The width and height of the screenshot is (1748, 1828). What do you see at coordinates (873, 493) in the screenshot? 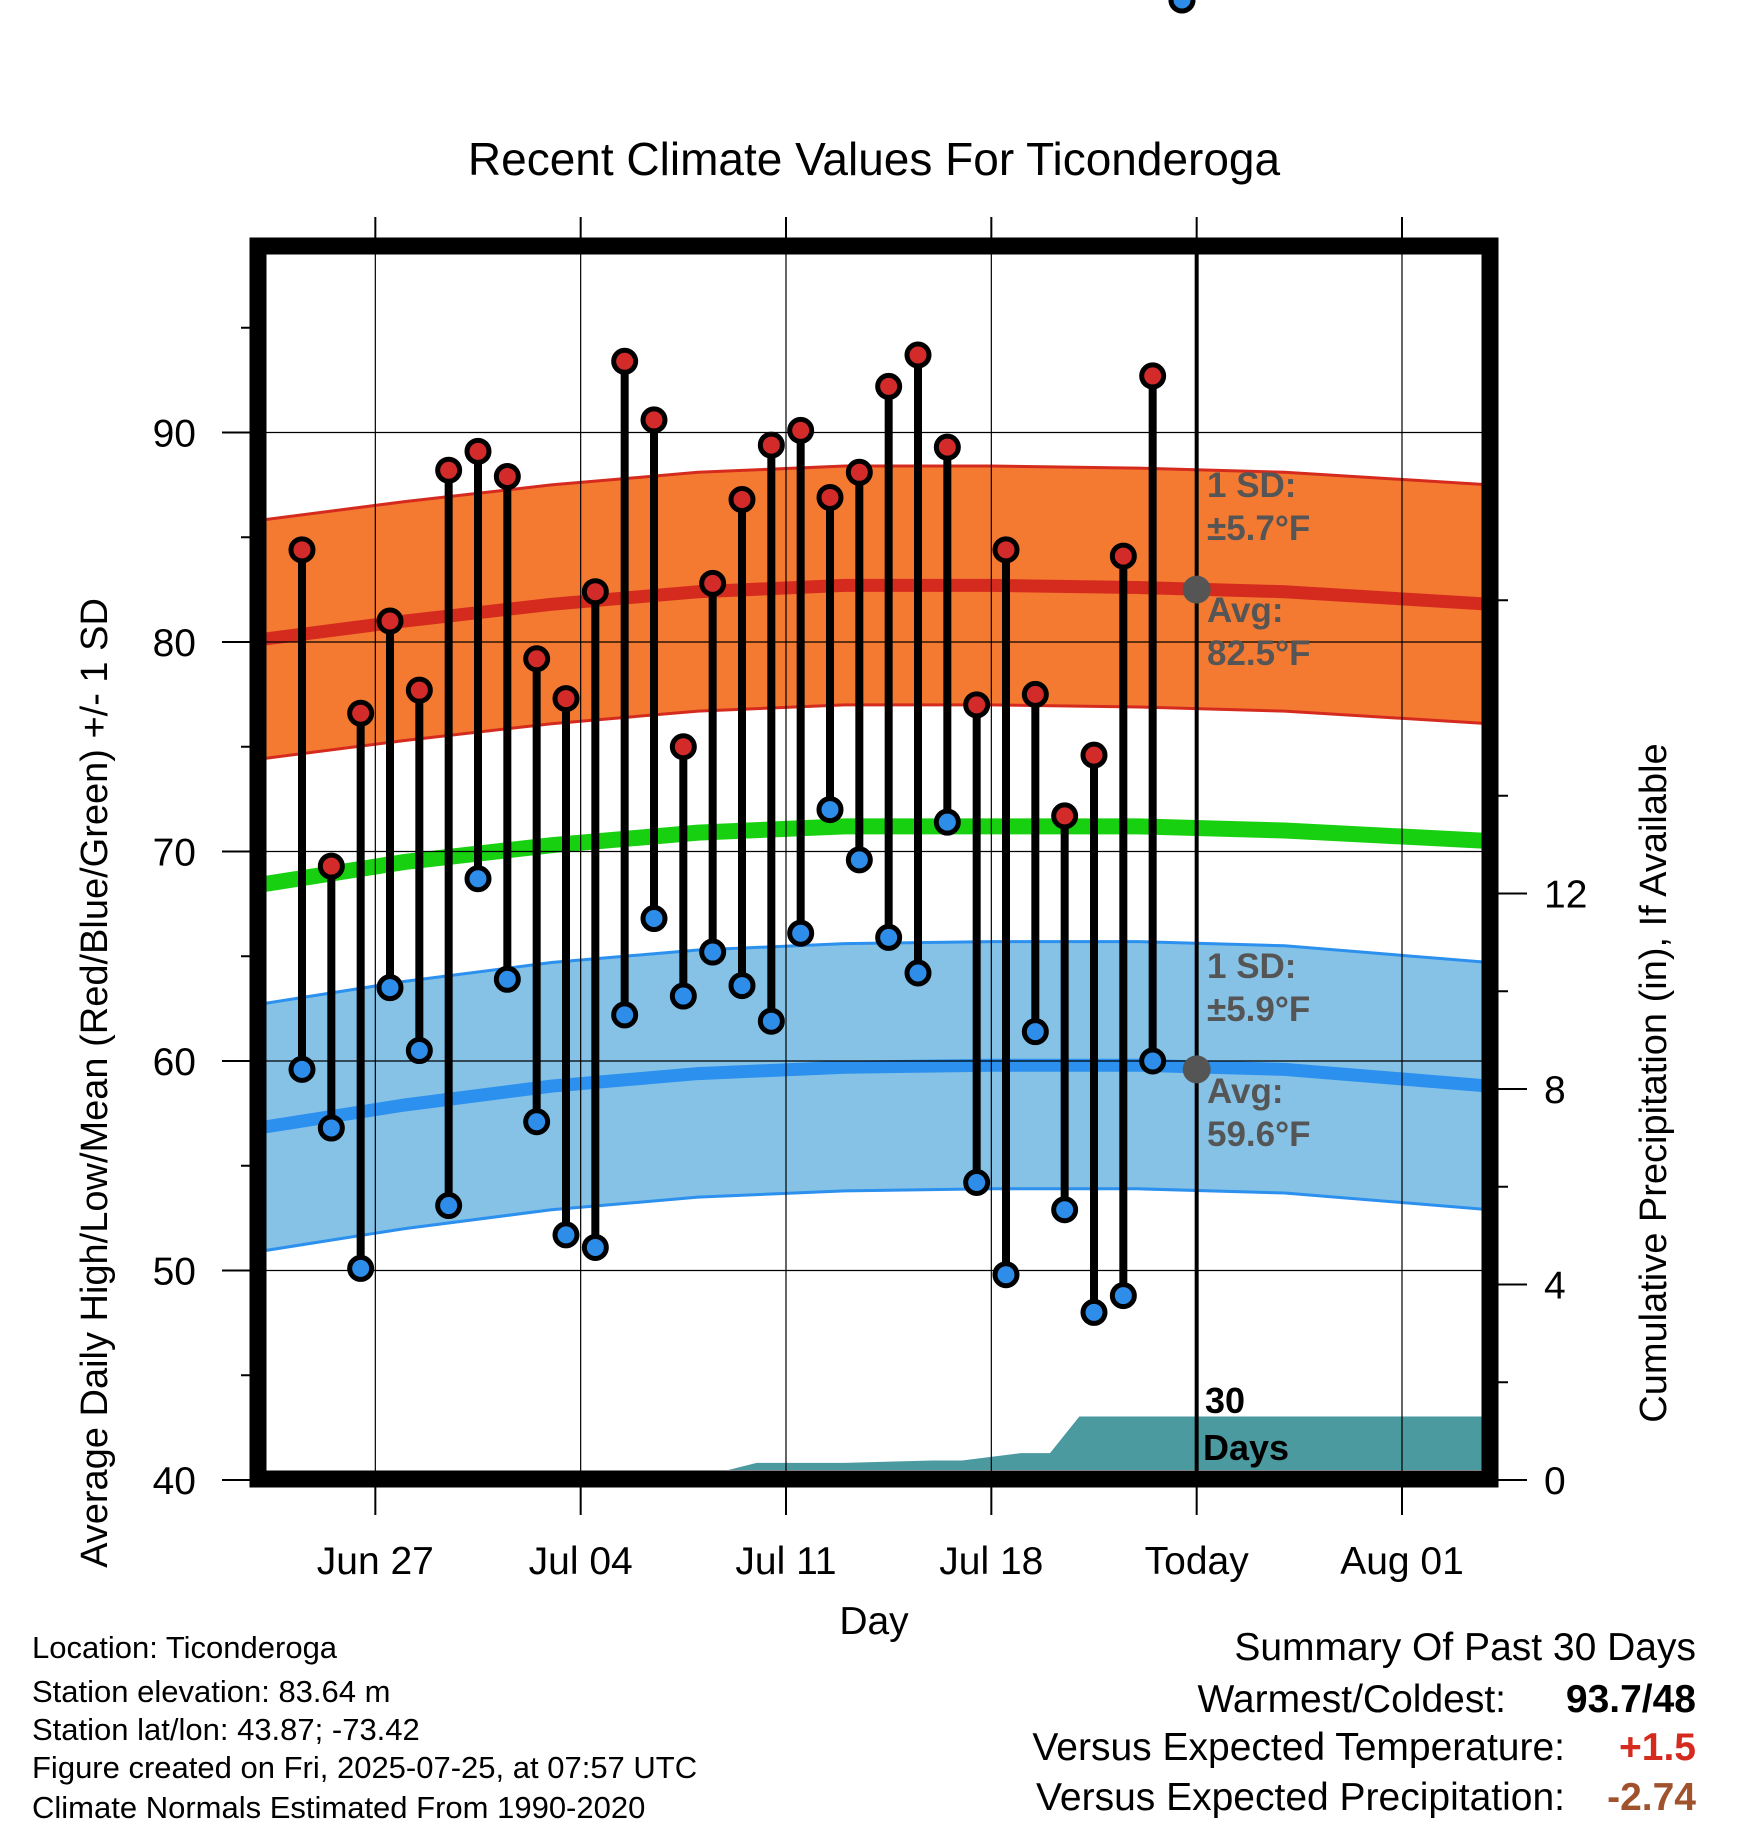
I see `high-sd-band-upper-edge` at bounding box center [873, 493].